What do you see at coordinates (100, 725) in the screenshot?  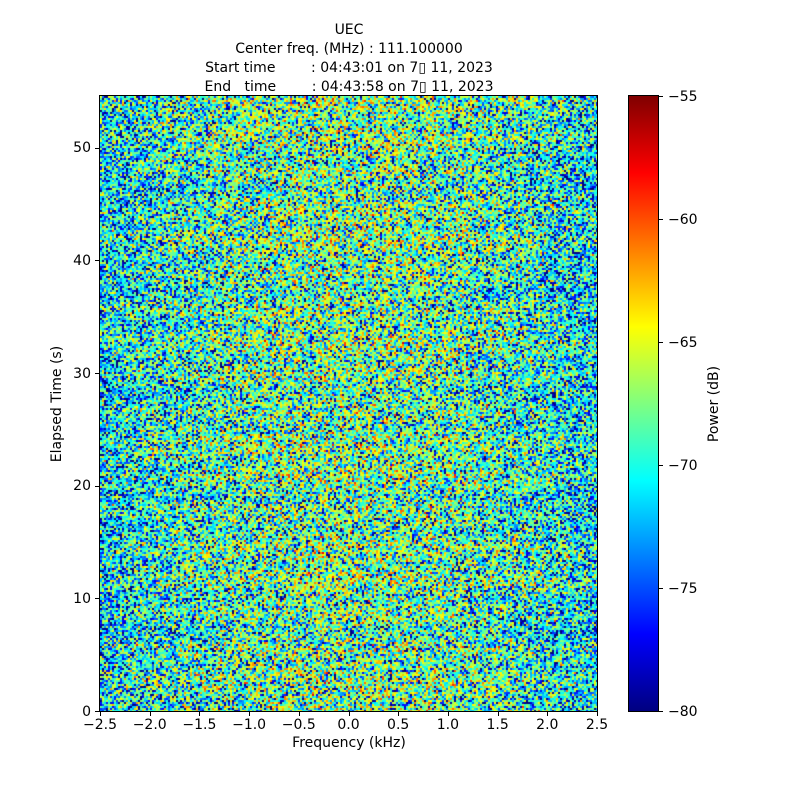 I see `x-tick-label: −2.5` at bounding box center [100, 725].